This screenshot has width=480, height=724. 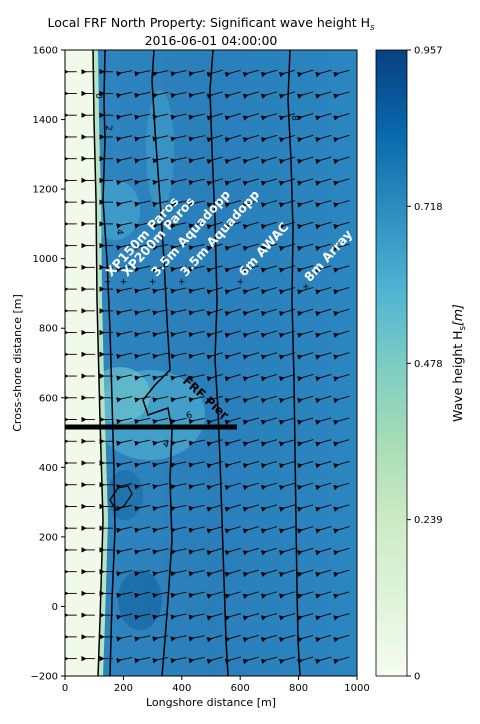 What do you see at coordinates (417, 677) in the screenshot?
I see `colorbar-tick-label: 0` at bounding box center [417, 677].